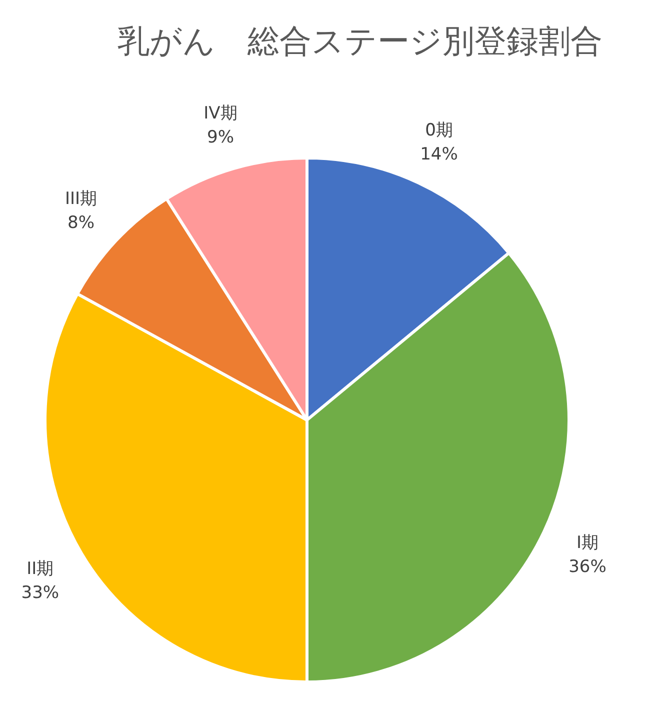 This screenshot has width=654, height=702. What do you see at coordinates (221, 113) in the screenshot?
I see `slice-label: IV期` at bounding box center [221, 113].